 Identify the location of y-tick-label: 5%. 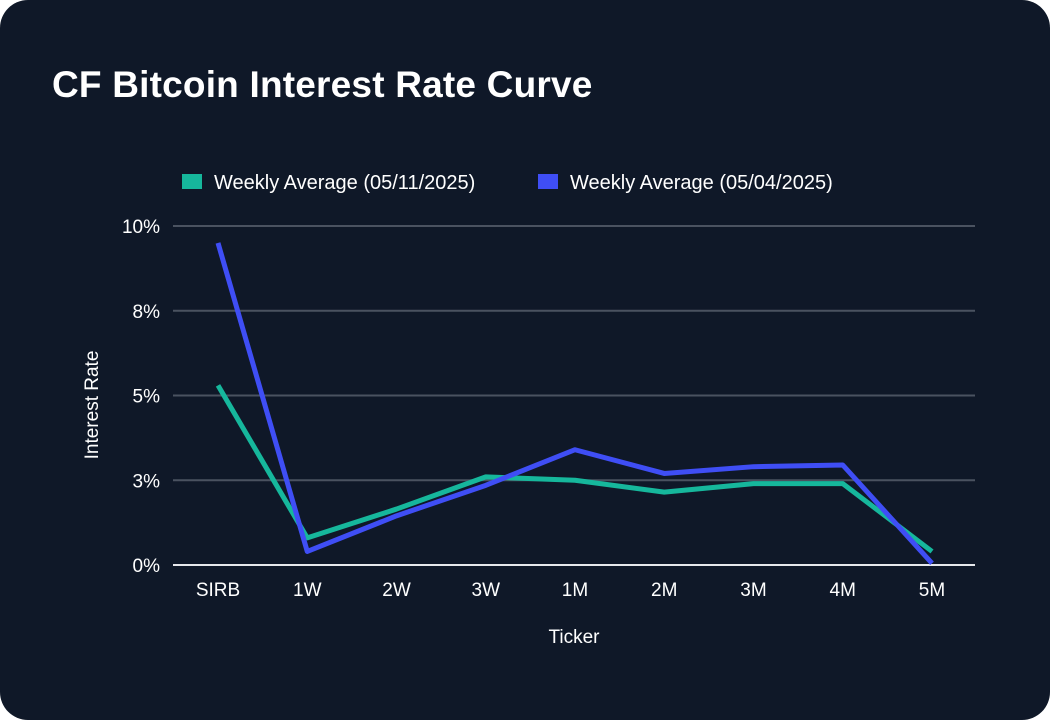
(147, 397).